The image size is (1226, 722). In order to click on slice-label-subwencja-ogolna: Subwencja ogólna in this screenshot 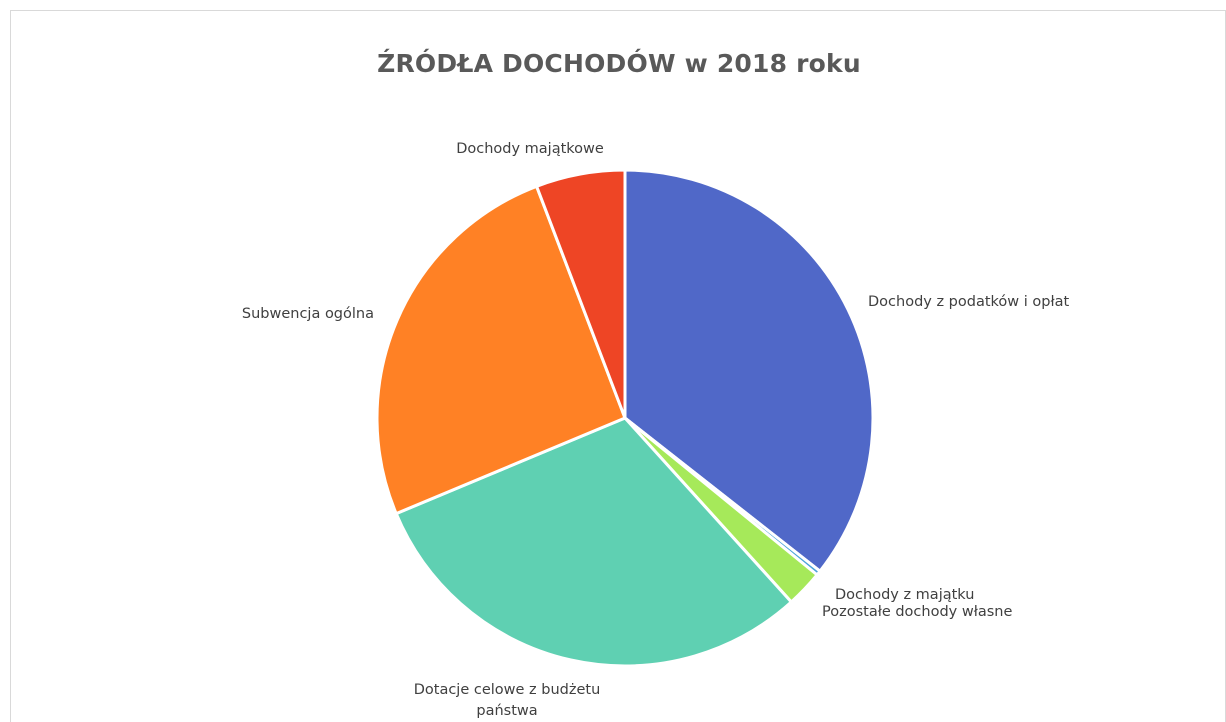, I will do `click(308, 314)`.